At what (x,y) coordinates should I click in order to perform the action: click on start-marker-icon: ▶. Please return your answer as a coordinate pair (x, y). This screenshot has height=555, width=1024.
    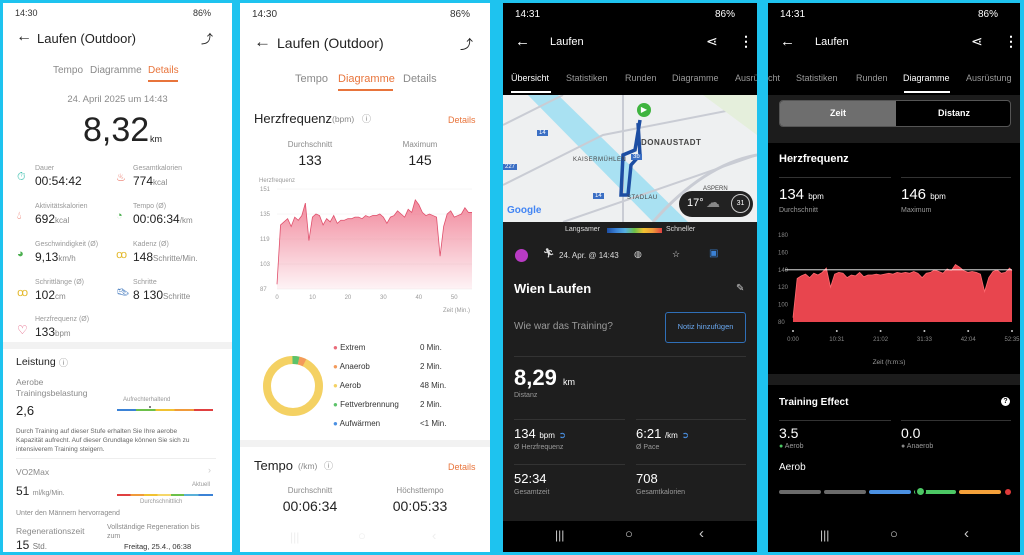
    Looking at the image, I should click on (644, 110).